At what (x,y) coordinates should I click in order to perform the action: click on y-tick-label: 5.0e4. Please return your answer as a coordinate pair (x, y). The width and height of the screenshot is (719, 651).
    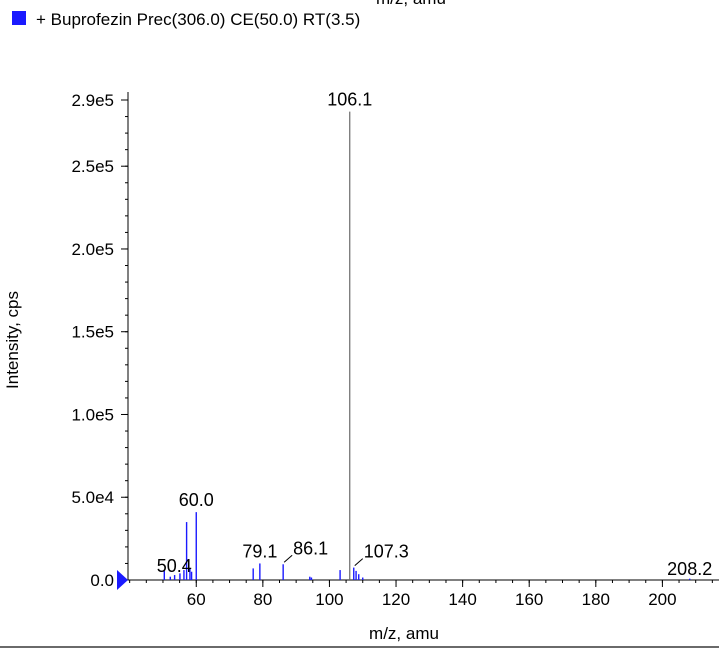
    Looking at the image, I should click on (92, 497).